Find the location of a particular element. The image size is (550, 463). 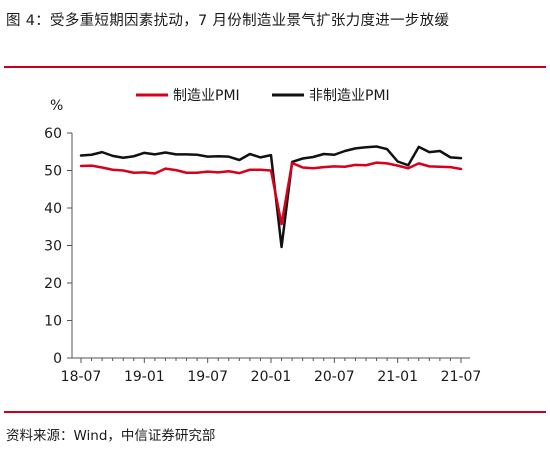

title-divider is located at coordinates (275, 67).